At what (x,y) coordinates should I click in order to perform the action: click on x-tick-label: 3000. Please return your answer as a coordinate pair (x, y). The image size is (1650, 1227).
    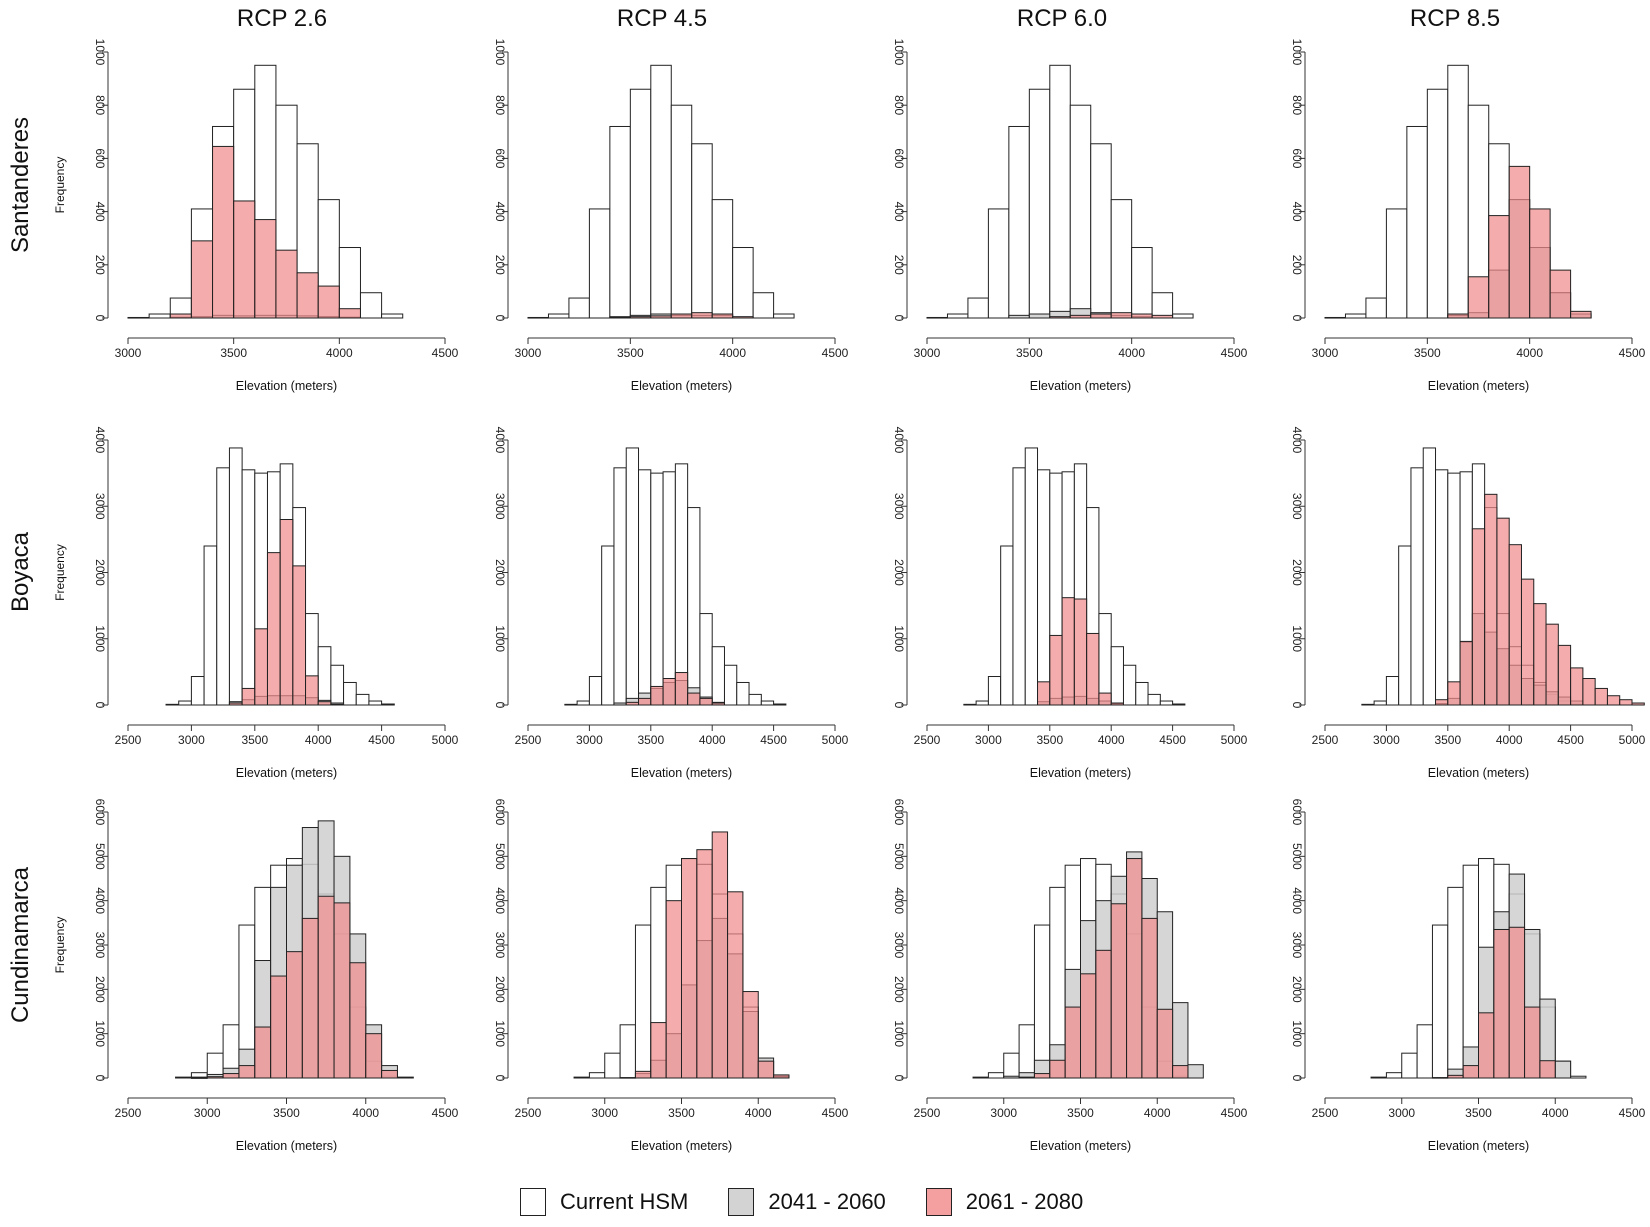
    Looking at the image, I should click on (128, 353).